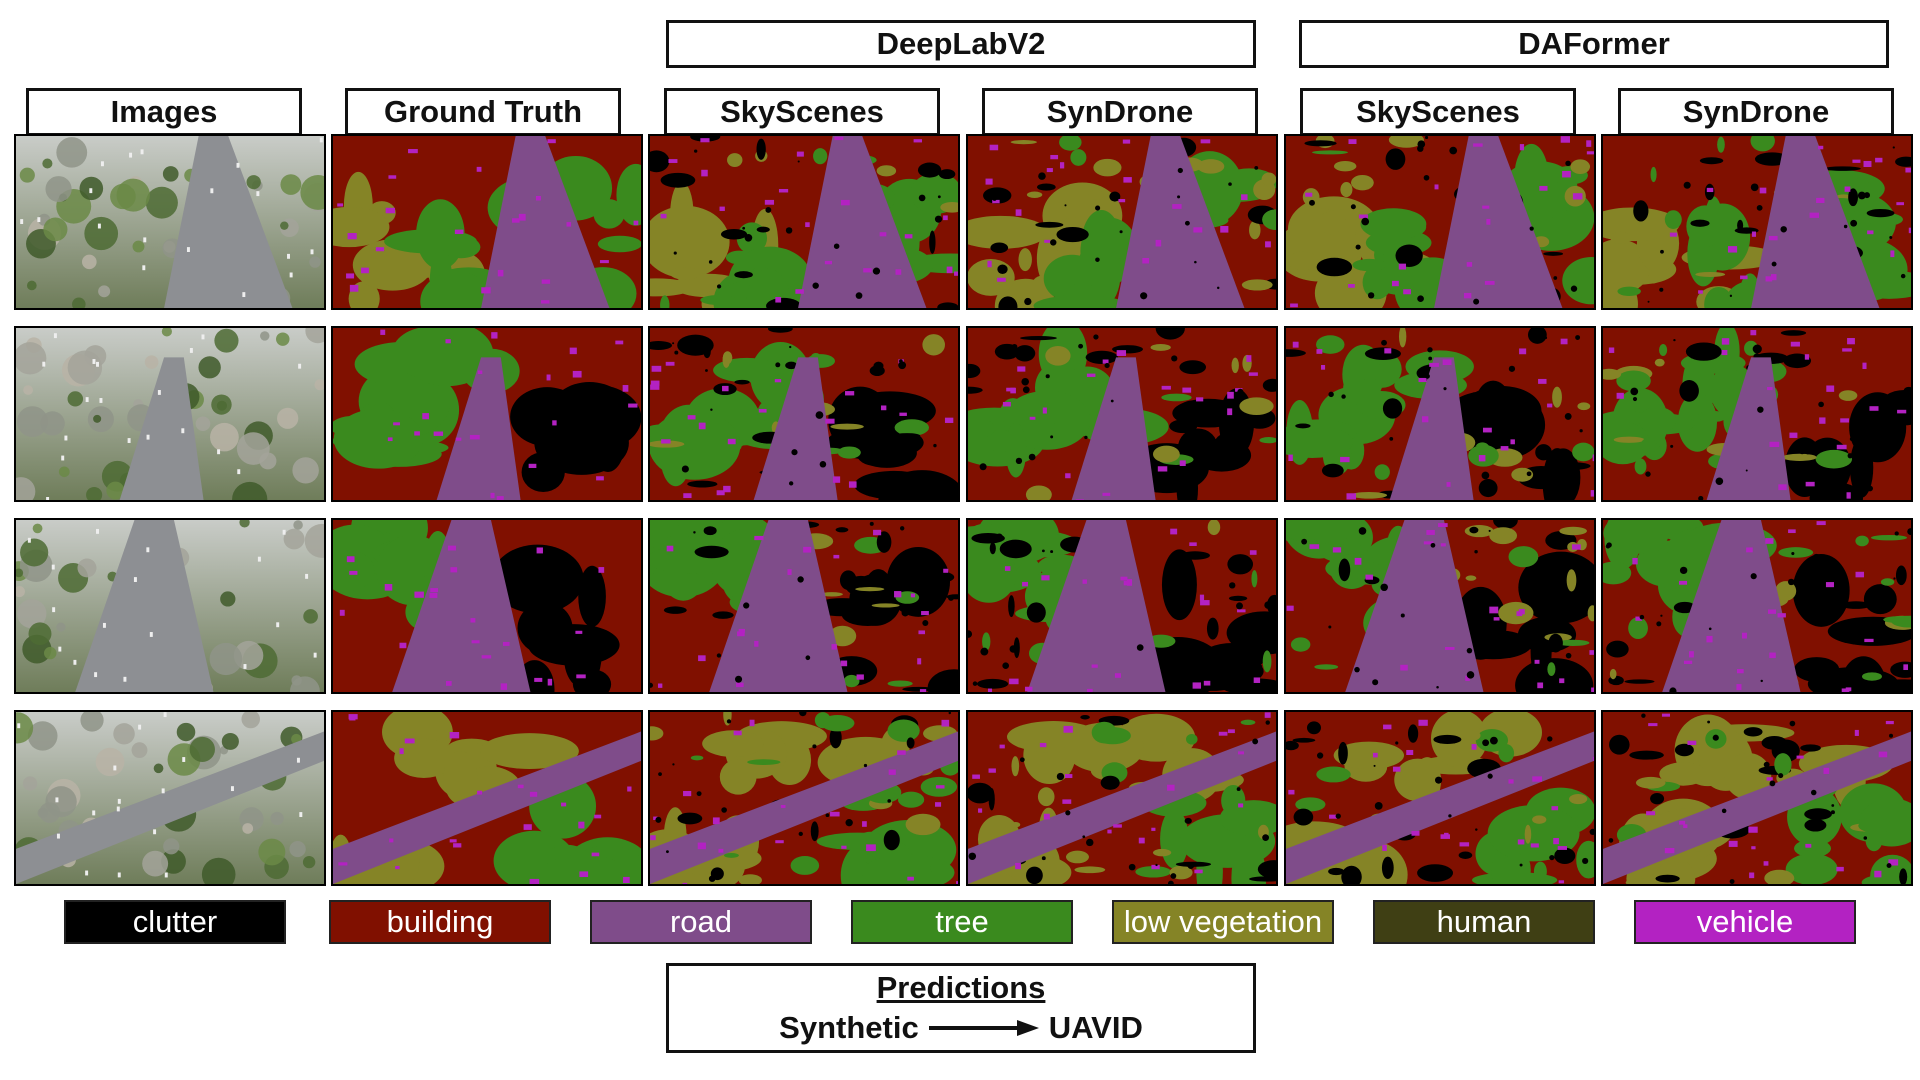 The width and height of the screenshot is (1920, 1080). I want to click on column-header-daformer-skyscenes: SkyScenes, so click(1438, 112).